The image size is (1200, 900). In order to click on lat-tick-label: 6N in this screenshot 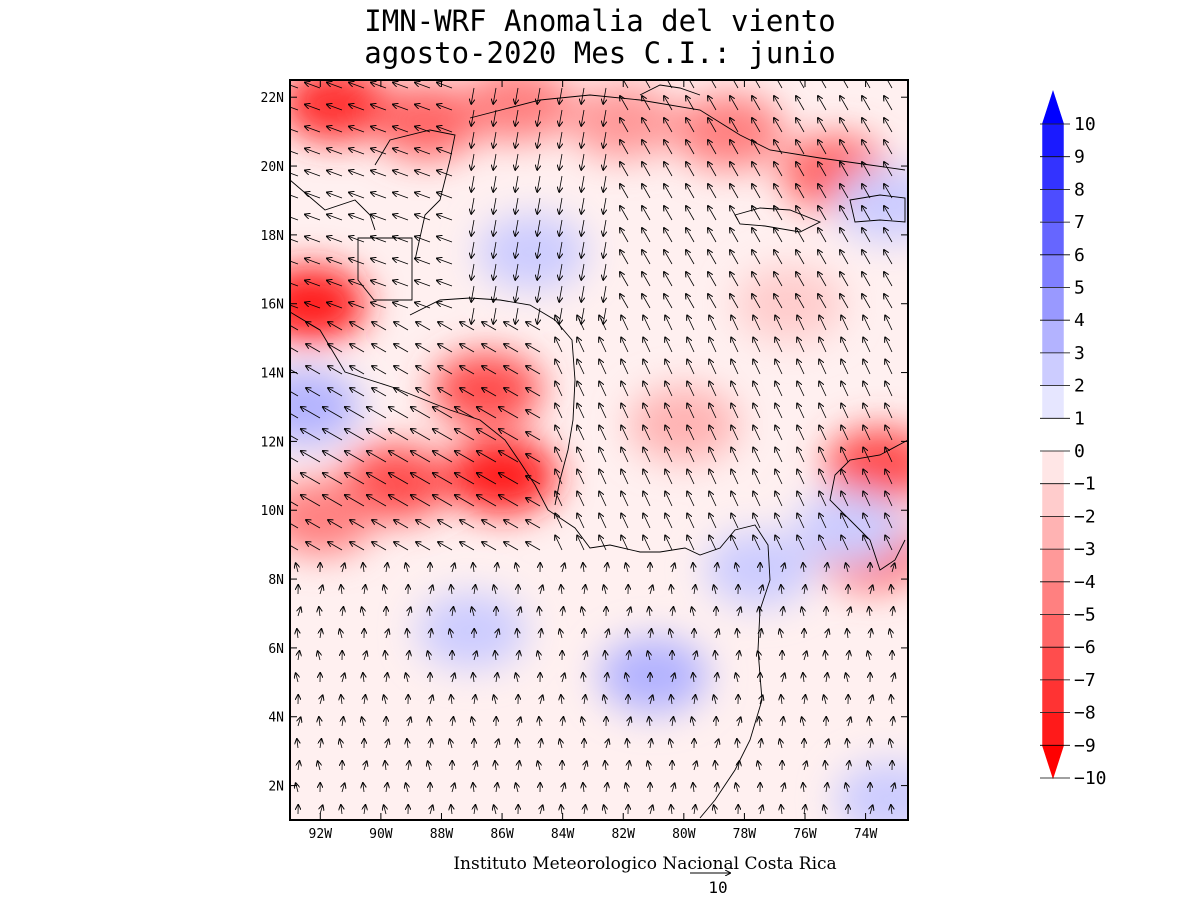, I will do `click(276, 649)`.